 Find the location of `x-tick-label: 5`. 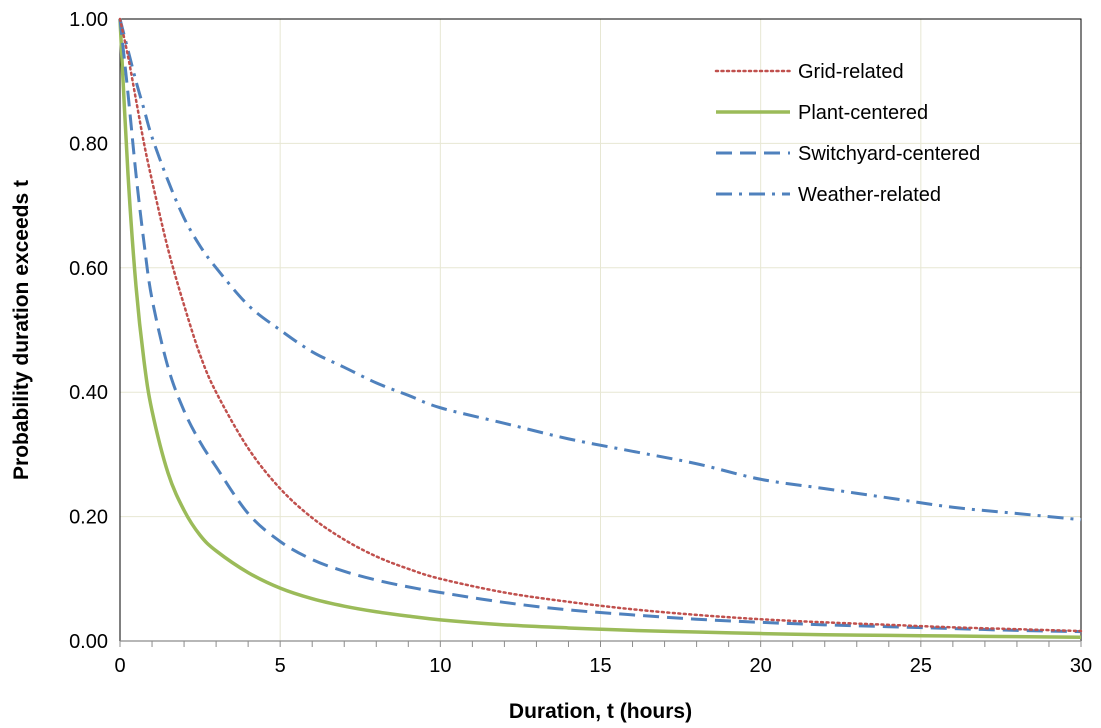

x-tick-label: 5 is located at coordinates (280, 666).